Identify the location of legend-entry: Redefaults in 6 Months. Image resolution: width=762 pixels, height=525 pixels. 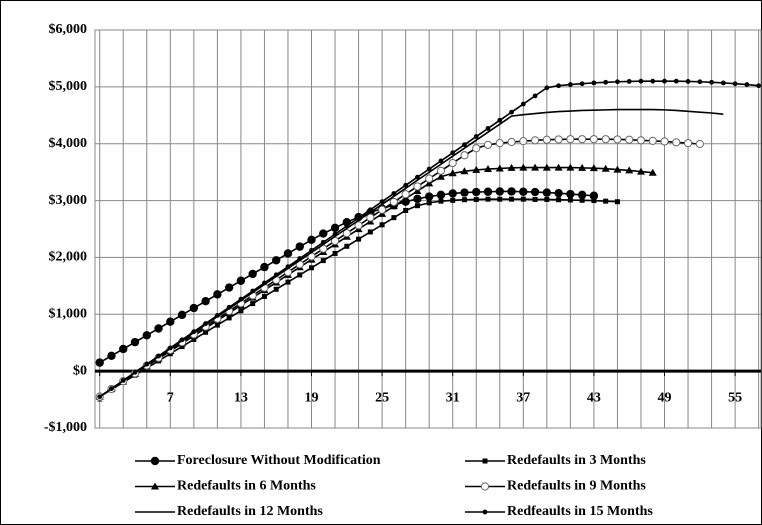
(225, 486).